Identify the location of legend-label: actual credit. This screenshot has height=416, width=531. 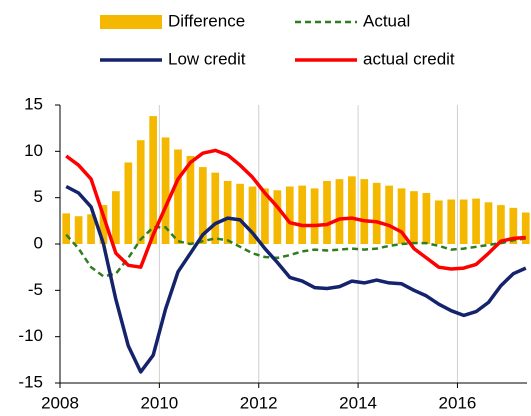
(409, 58).